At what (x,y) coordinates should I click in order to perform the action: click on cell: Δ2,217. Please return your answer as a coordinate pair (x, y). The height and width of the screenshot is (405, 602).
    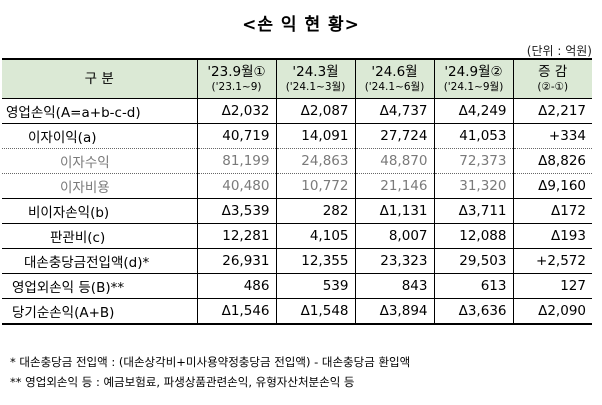
    Looking at the image, I should click on (552, 111).